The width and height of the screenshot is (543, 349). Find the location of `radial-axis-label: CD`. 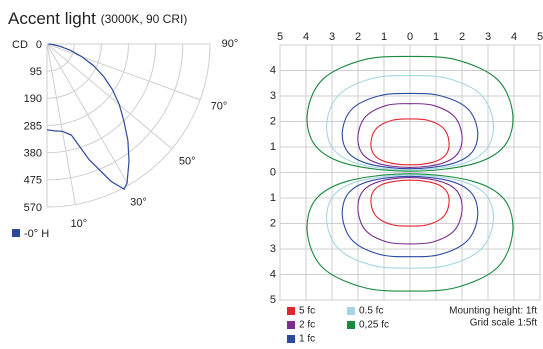

radial-axis-label: CD is located at coordinates (20, 45).